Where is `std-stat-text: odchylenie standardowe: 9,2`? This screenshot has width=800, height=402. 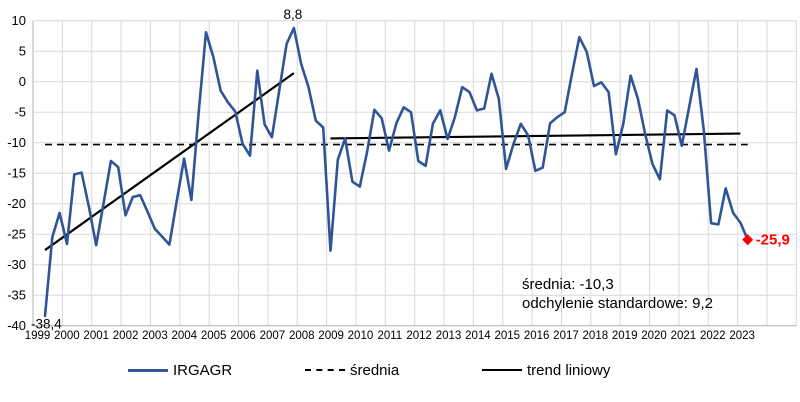 std-stat-text: odchylenie standardowe: 9,2 is located at coordinates (617, 303).